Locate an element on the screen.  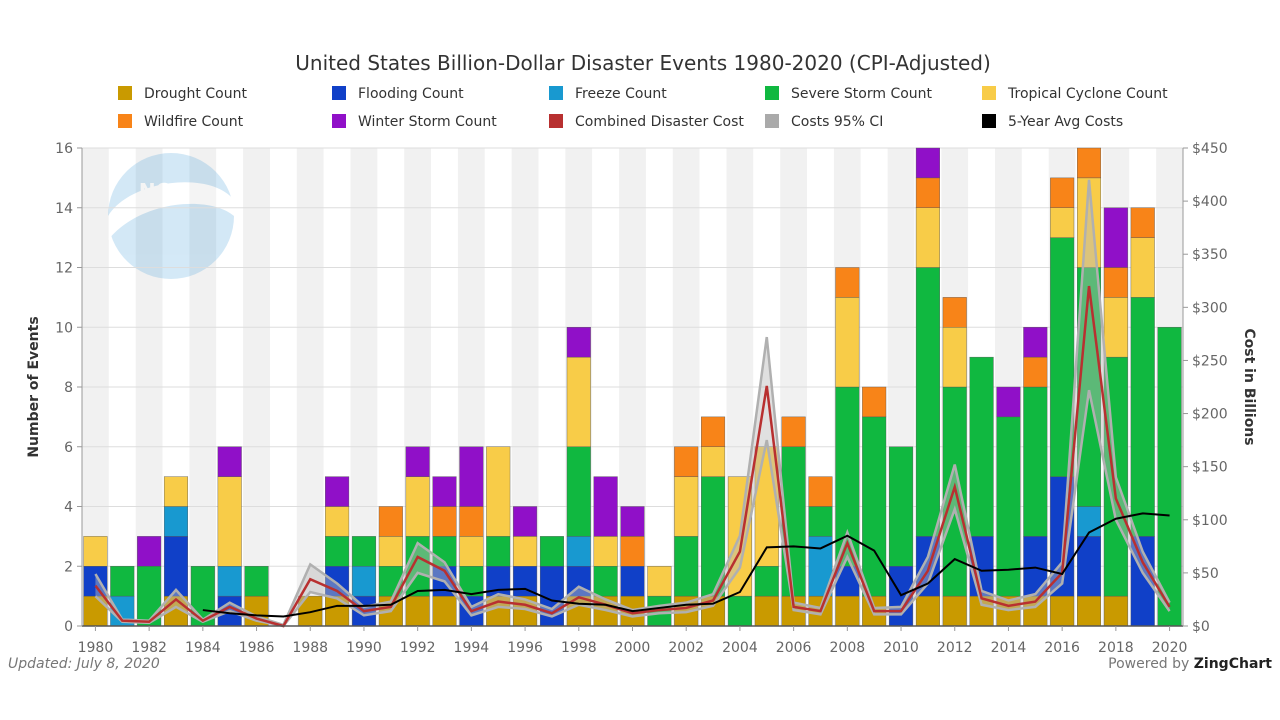
bar-segment-drought-count-2018 is located at coordinates (1115, 611).